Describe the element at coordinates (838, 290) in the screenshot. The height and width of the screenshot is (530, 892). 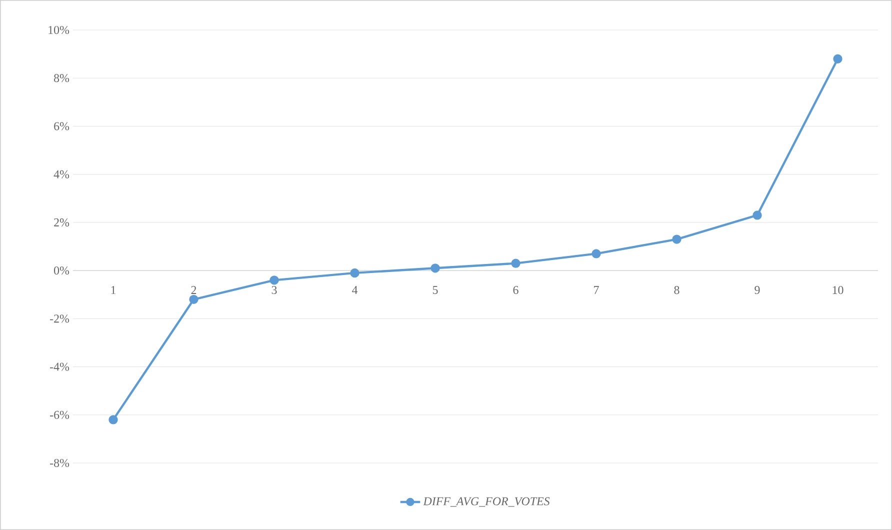
I see `x-tick-label: 10` at that location.